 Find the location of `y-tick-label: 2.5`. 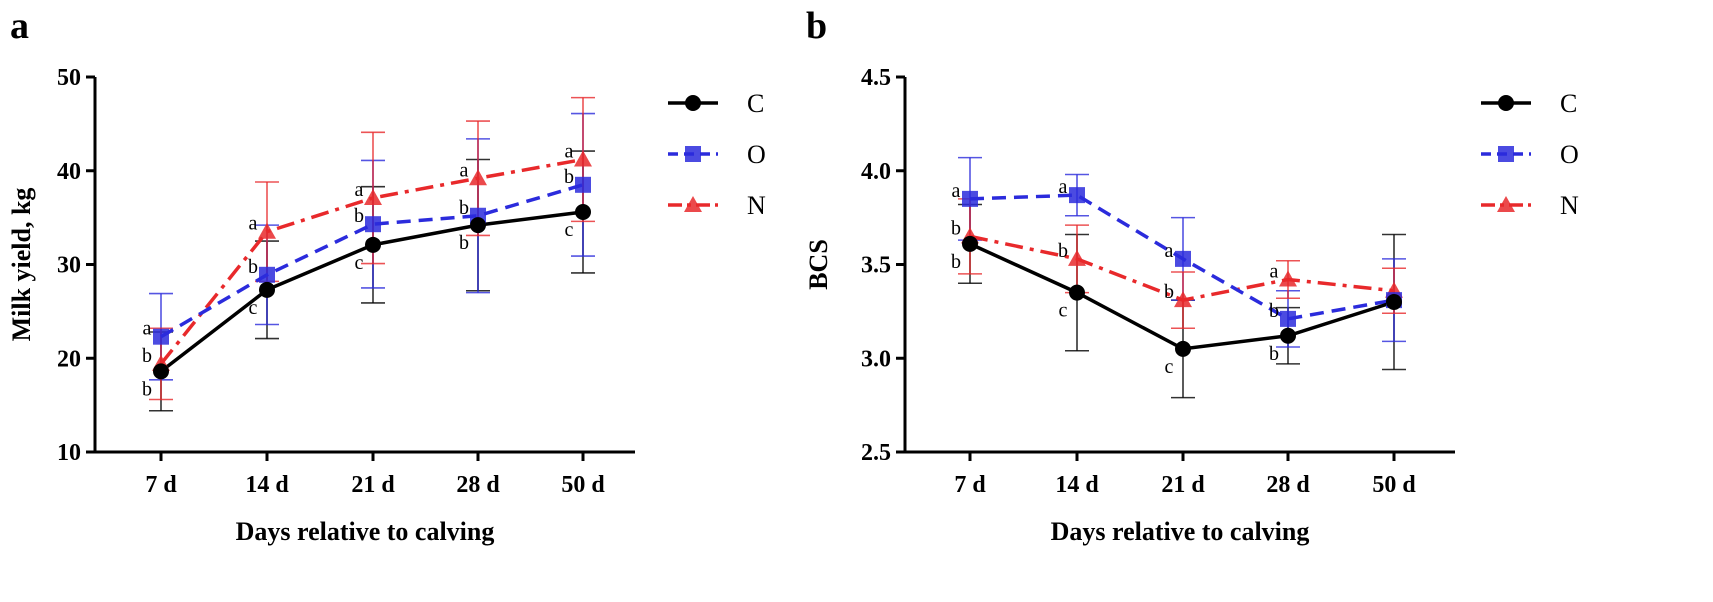

y-tick-label: 2.5 is located at coordinates (876, 453).